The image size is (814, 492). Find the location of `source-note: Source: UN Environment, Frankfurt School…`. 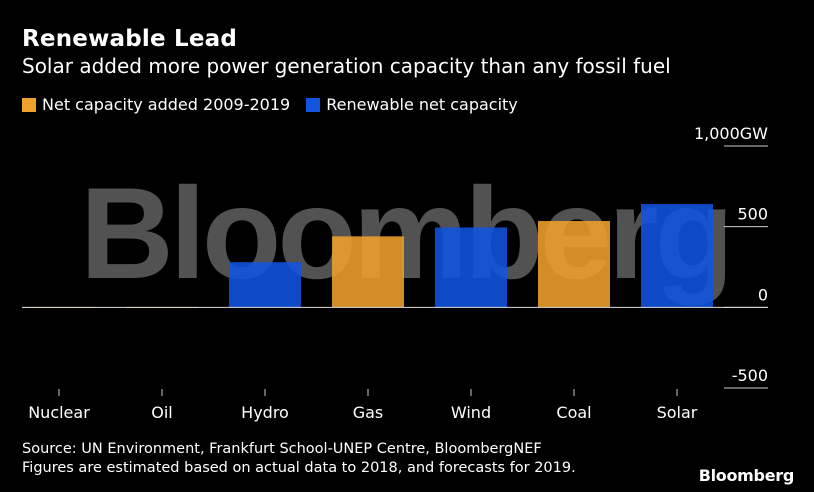

source-note: Source: UN Environment, Frankfurt School… is located at coordinates (282, 449).